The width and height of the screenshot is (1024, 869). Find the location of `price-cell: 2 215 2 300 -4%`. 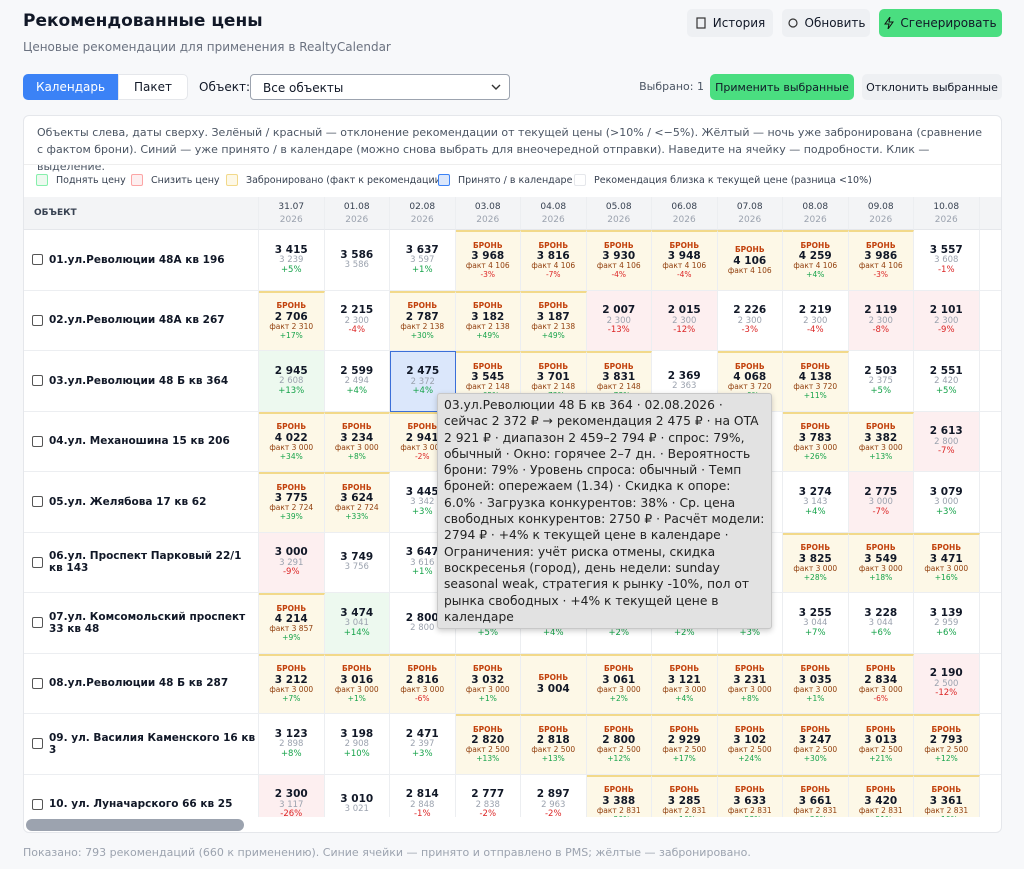

price-cell: 2 215 2 300 -4% is located at coordinates (357, 320).